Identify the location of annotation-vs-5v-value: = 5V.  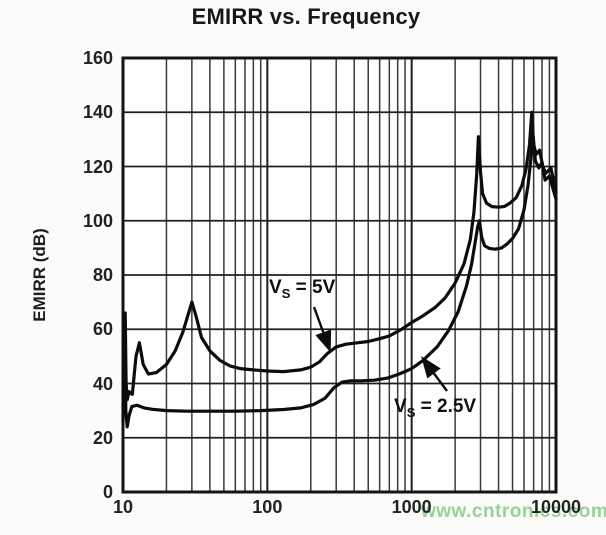
(313, 287).